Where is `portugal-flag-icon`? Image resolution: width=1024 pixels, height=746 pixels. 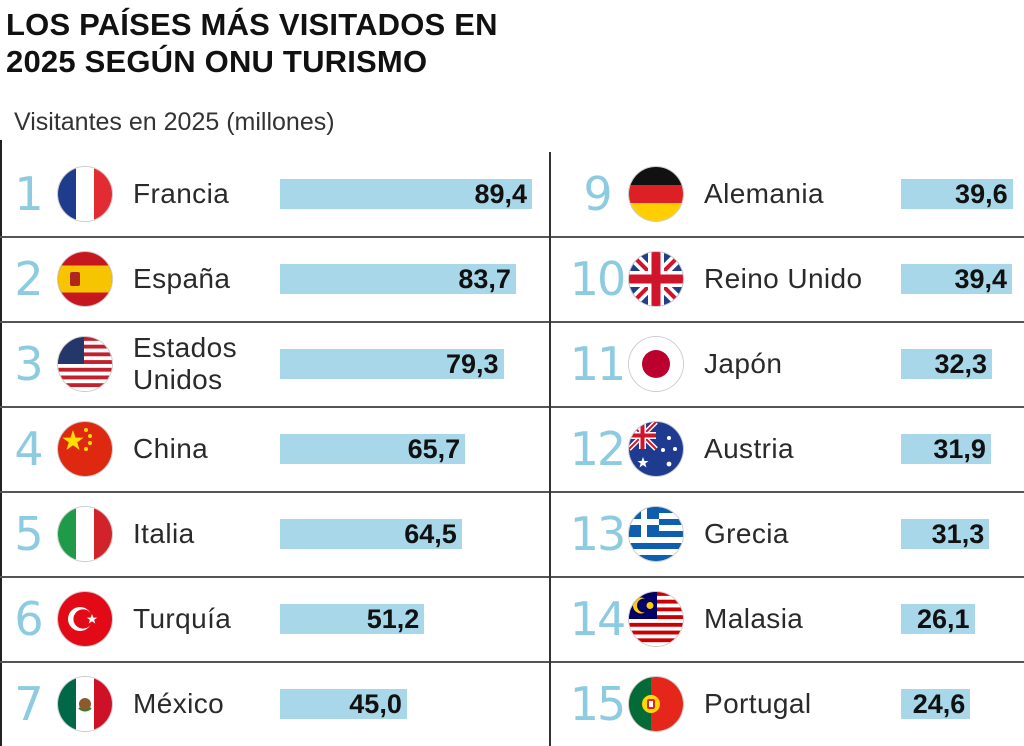 portugal-flag-icon is located at coordinates (656, 704).